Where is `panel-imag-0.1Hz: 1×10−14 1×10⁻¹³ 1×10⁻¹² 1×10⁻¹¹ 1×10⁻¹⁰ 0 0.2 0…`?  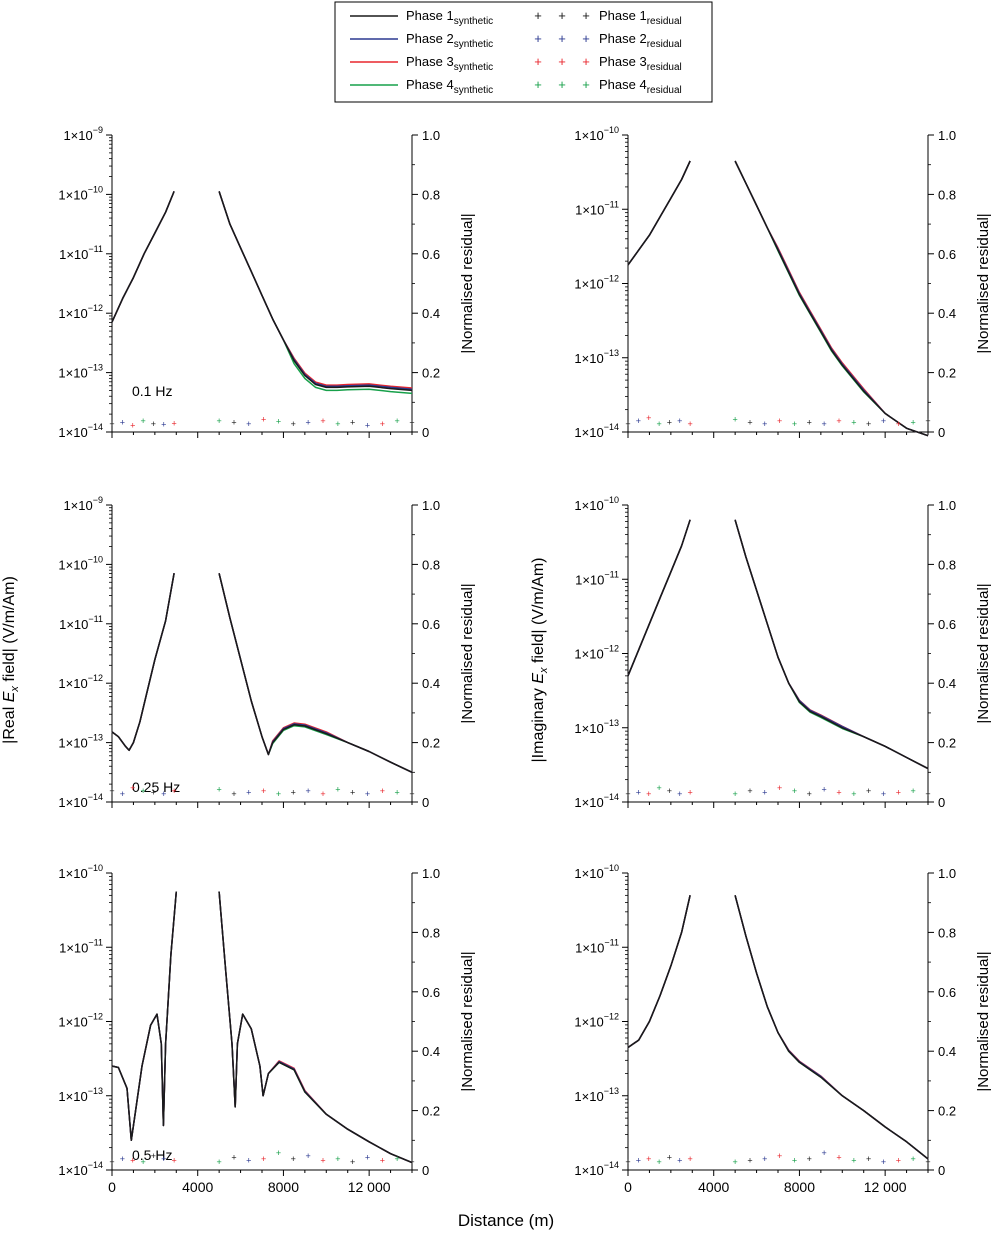
panel-imag-0.1Hz: 1×10−14 1×10⁻¹³ 1×10⁻¹² 1×10⁻¹¹ 1×10⁻¹⁰ 0 0.2 0… is located at coordinates (783, 282).